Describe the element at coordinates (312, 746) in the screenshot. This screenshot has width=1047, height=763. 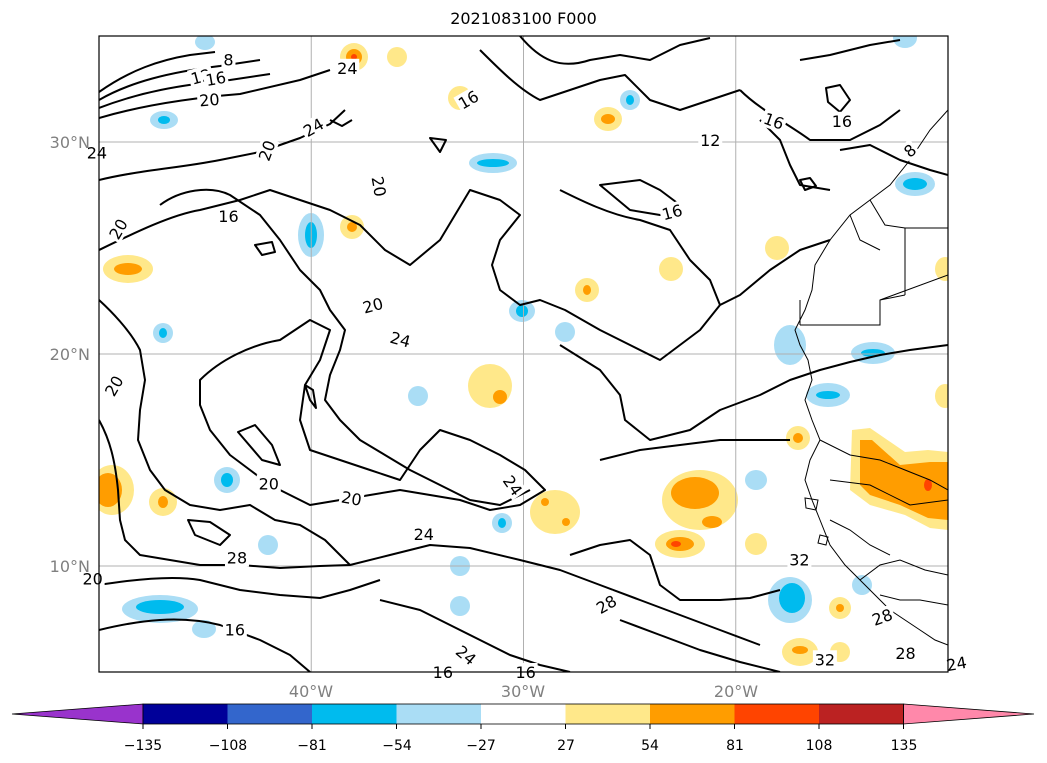
I see `colorbar-tick: −81` at that location.